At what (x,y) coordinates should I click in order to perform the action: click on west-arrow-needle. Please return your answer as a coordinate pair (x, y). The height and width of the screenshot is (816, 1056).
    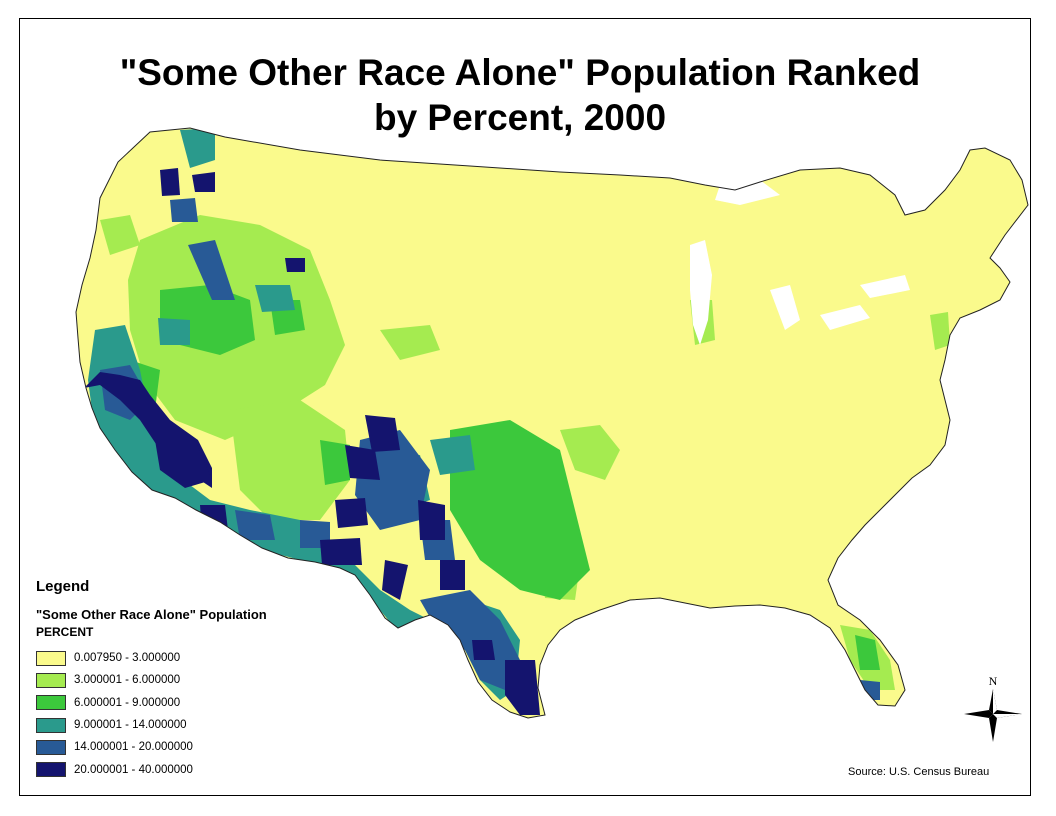
    Looking at the image, I should click on (978, 714).